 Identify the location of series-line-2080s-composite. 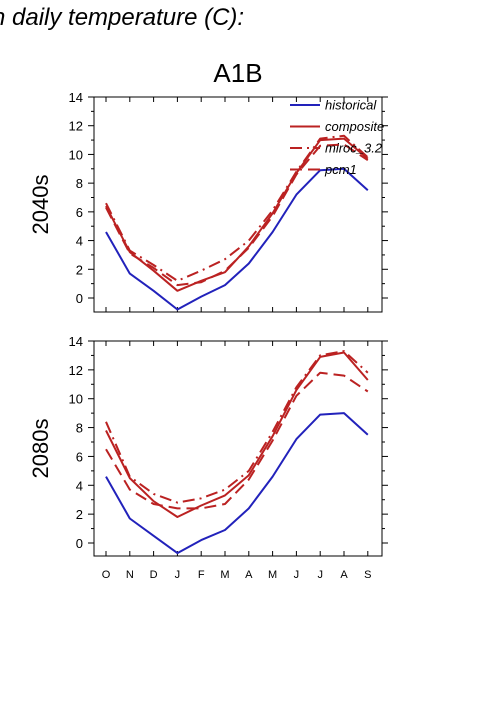
(237, 434).